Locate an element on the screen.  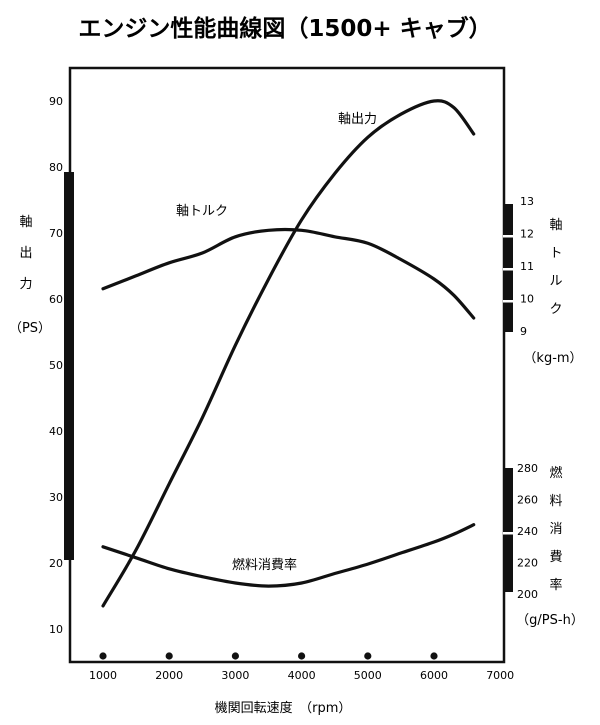
fuel-axis-ticks: 200 220 240 260 280 is located at coordinates (527, 531).